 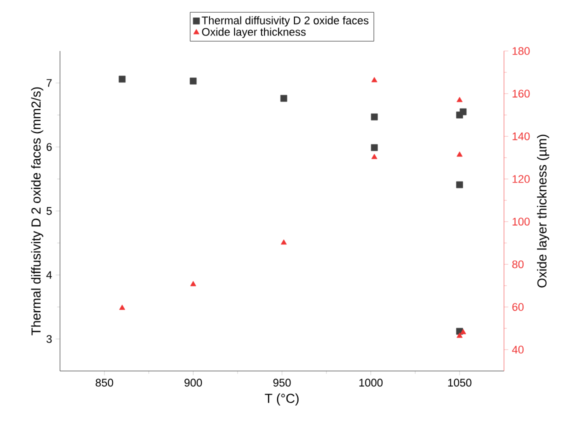 What do you see at coordinates (281, 399) in the screenshot?
I see `x-axis-title: T (°C)` at bounding box center [281, 399].